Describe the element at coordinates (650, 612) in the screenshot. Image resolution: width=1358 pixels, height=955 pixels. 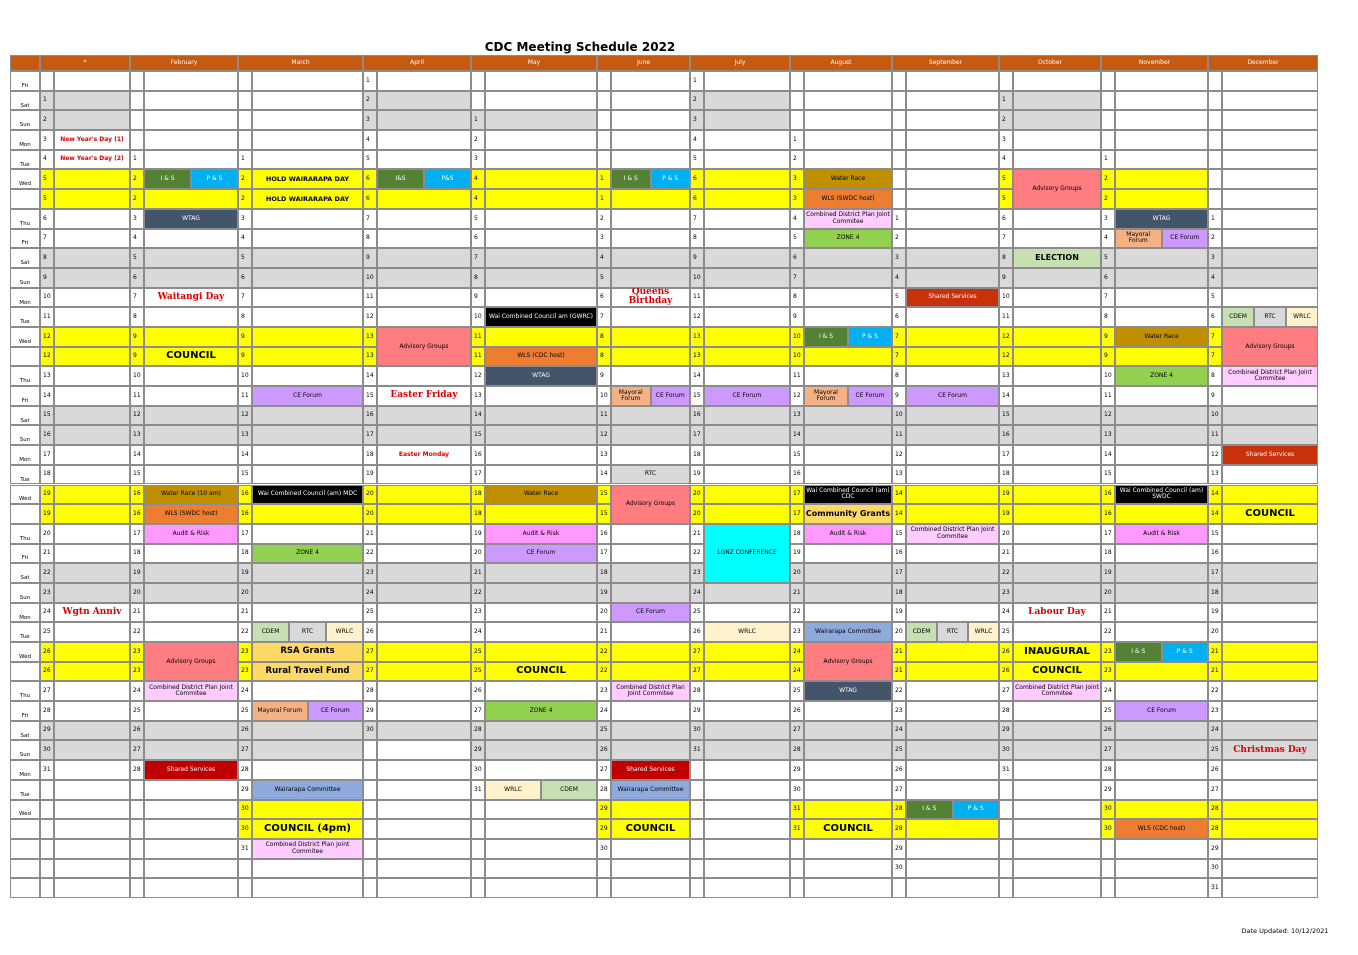
I see `event: CE Forum` at that location.